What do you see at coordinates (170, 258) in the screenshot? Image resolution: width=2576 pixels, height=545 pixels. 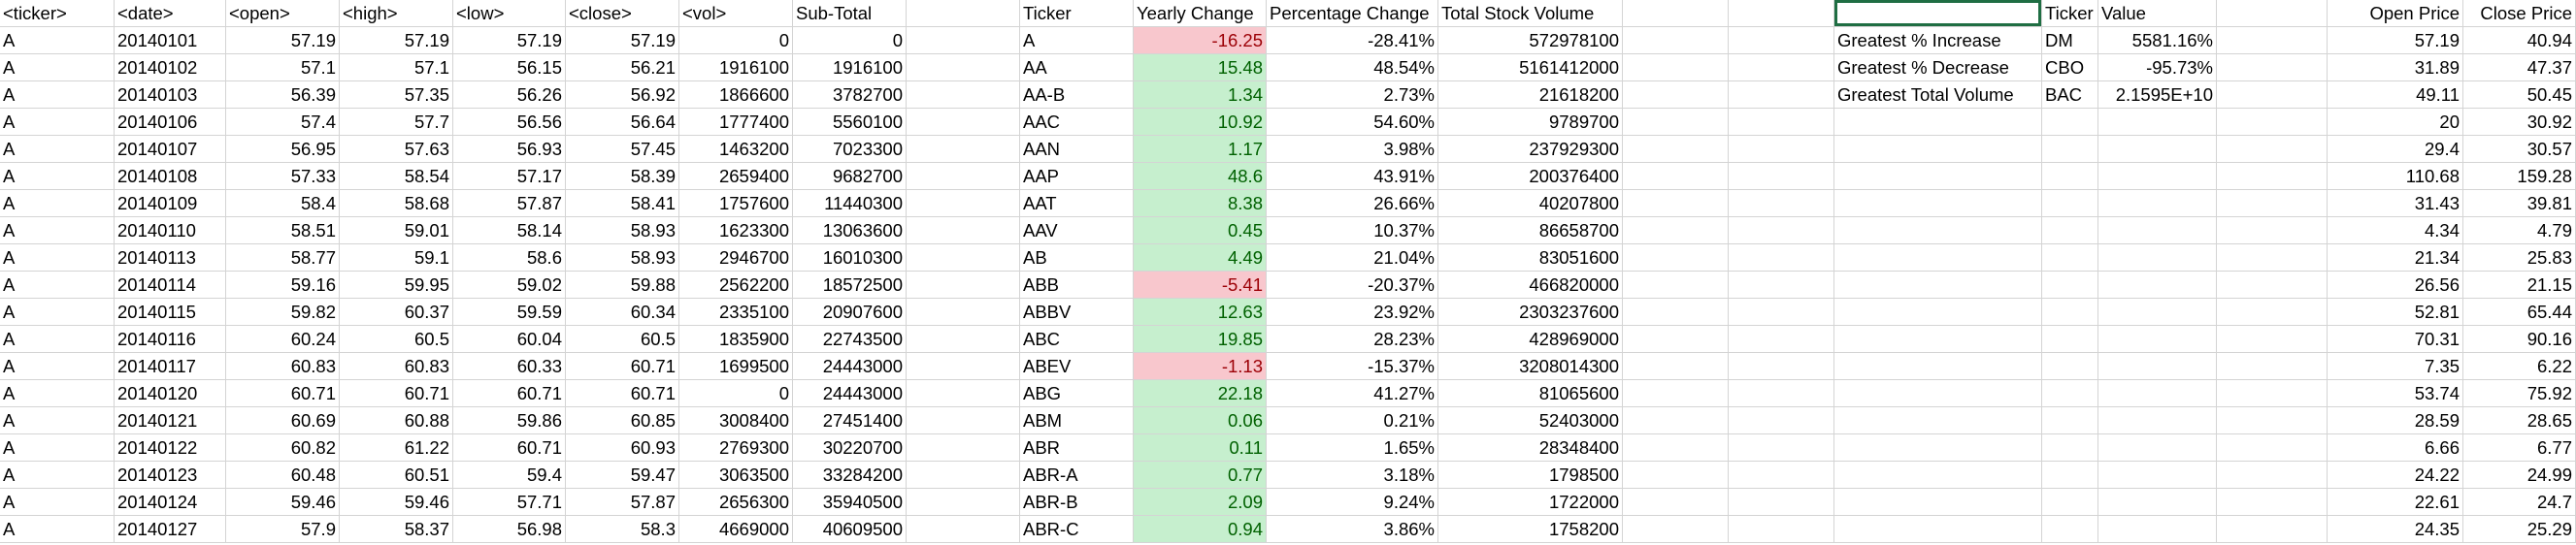 I see `stock-cell: 20140113` at bounding box center [170, 258].